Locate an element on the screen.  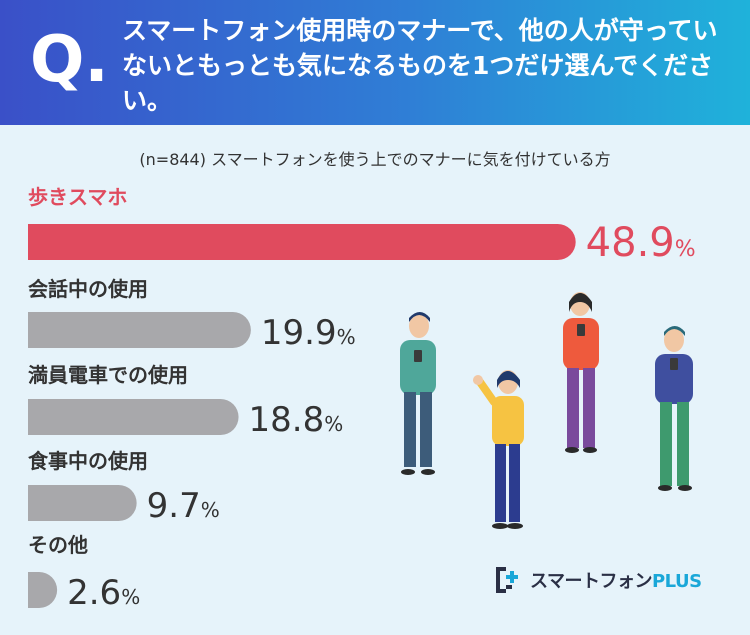
category-label: 食事中の使用 is located at coordinates (88, 461).